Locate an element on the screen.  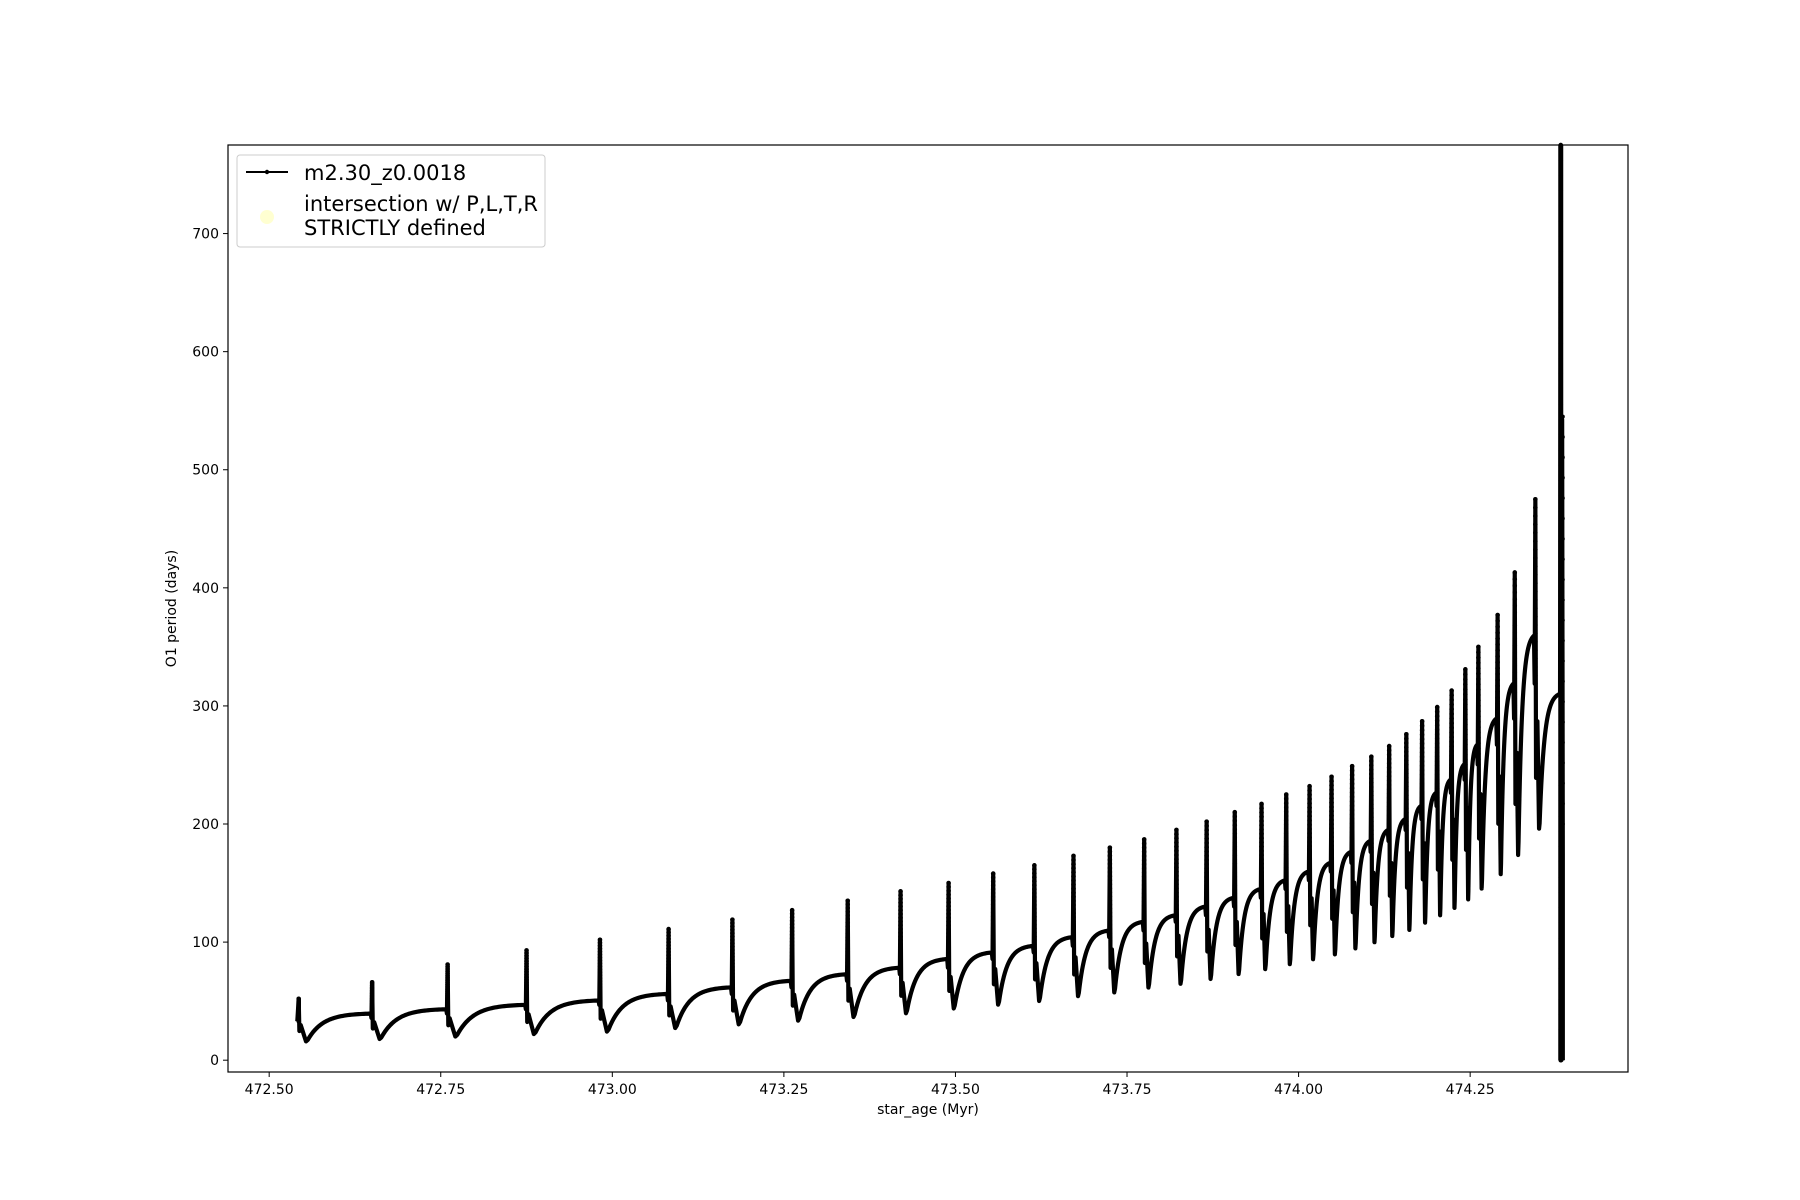
y-tick-label: 0 is located at coordinates (214, 1061).